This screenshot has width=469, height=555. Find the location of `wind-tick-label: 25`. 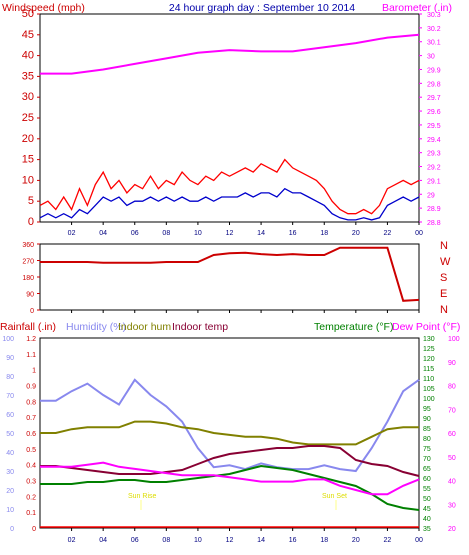

wind-tick-label: 25 is located at coordinates (28, 118).